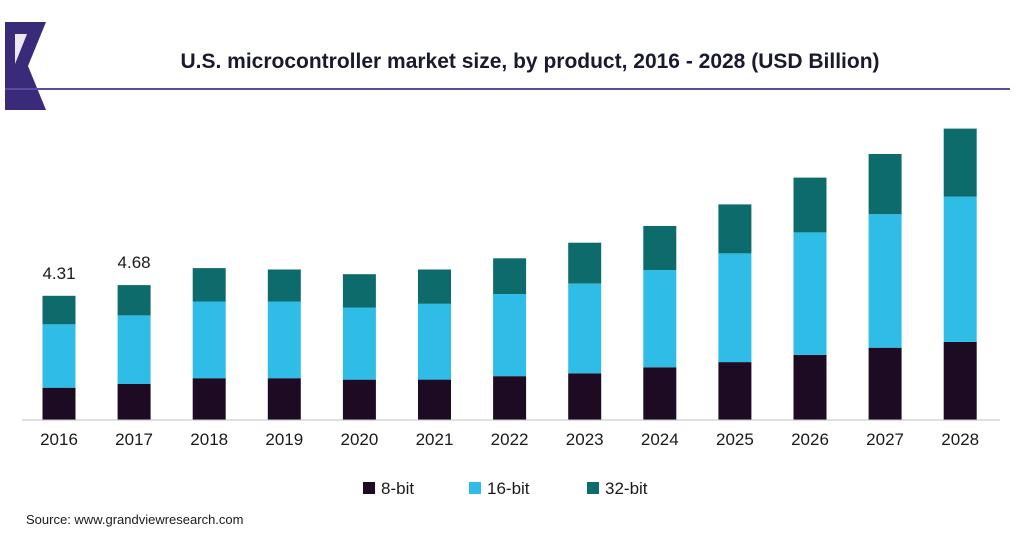 The height and width of the screenshot is (555, 1024). What do you see at coordinates (960, 269) in the screenshot?
I see `bar-segment-16-bit-2028` at bounding box center [960, 269].